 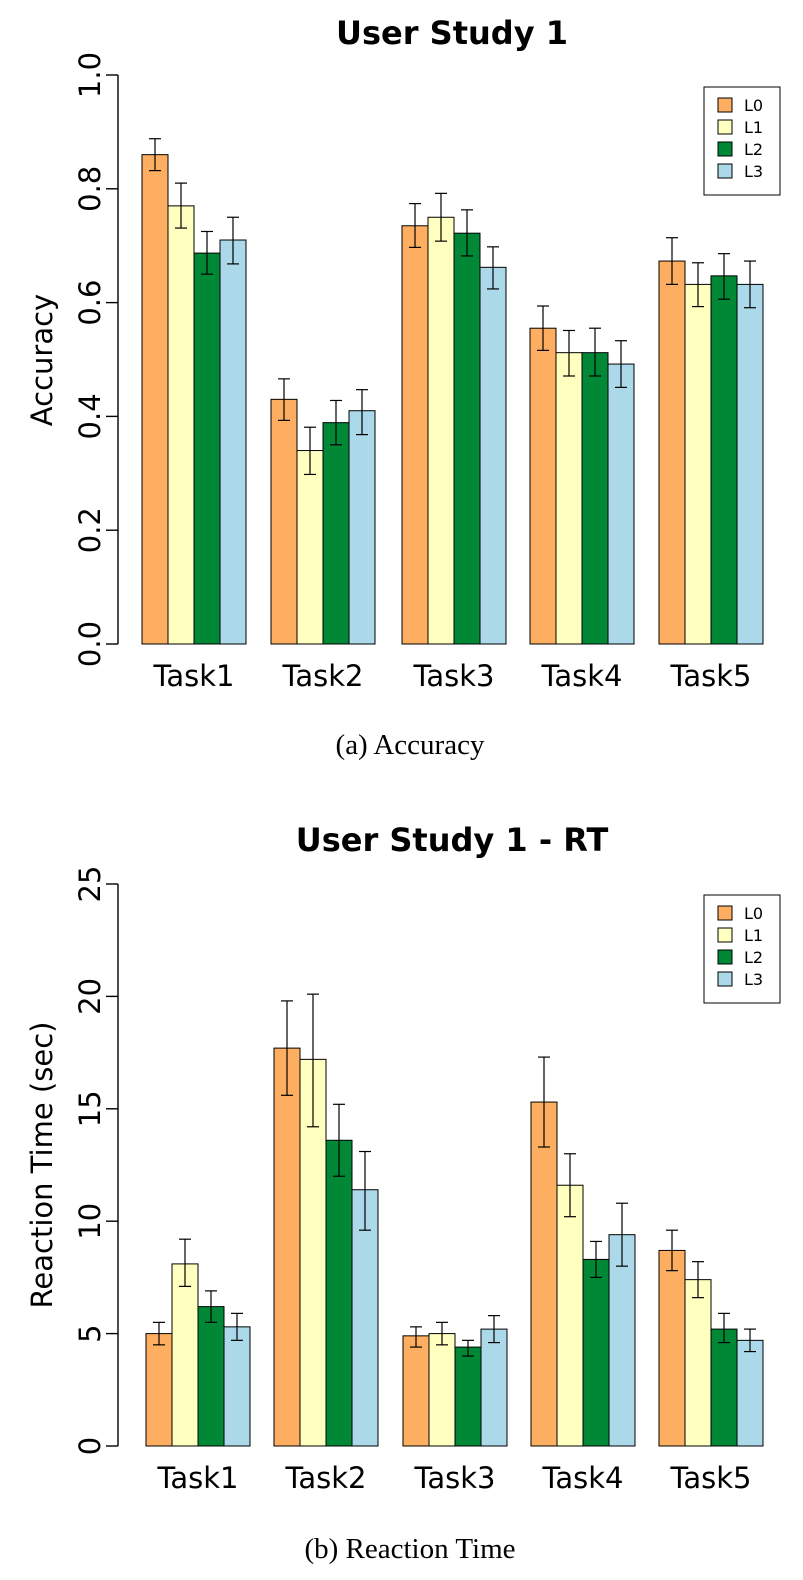 What do you see at coordinates (90, 75) in the screenshot?
I see `y-tick-label: 1.0` at bounding box center [90, 75].